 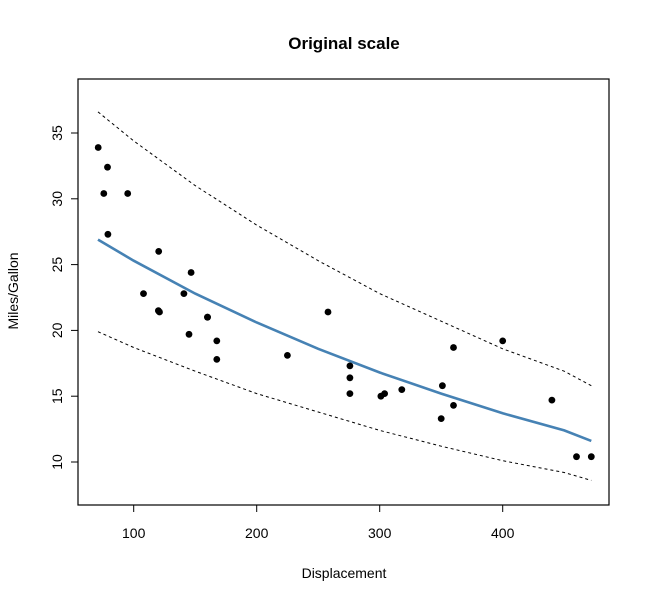 What do you see at coordinates (344, 573) in the screenshot?
I see `x-axis-label: Displacement` at bounding box center [344, 573].